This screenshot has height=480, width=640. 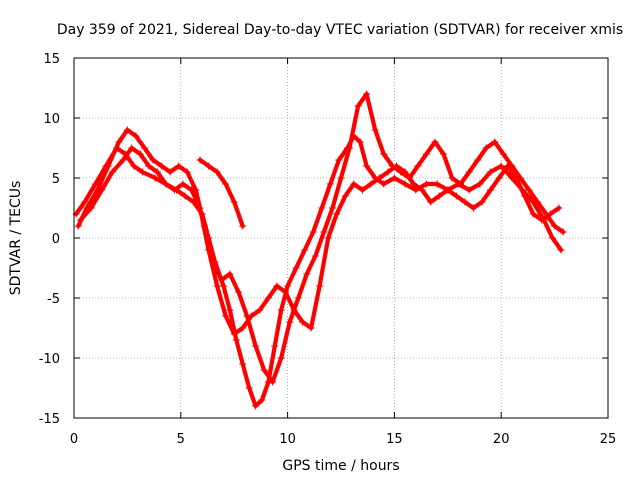 What do you see at coordinates (16, 238) in the screenshot?
I see `y-axis-label: SDTVAR / TECUs` at bounding box center [16, 238].